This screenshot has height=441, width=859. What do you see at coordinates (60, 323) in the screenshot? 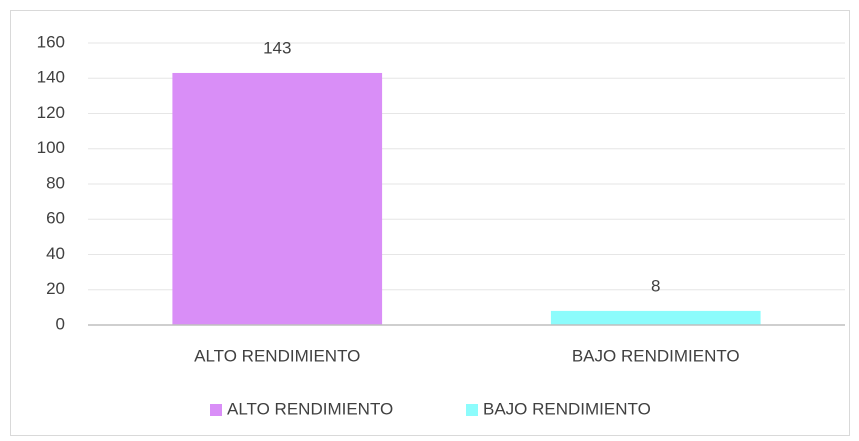
I see `y-tick-label: 0` at bounding box center [60, 323].